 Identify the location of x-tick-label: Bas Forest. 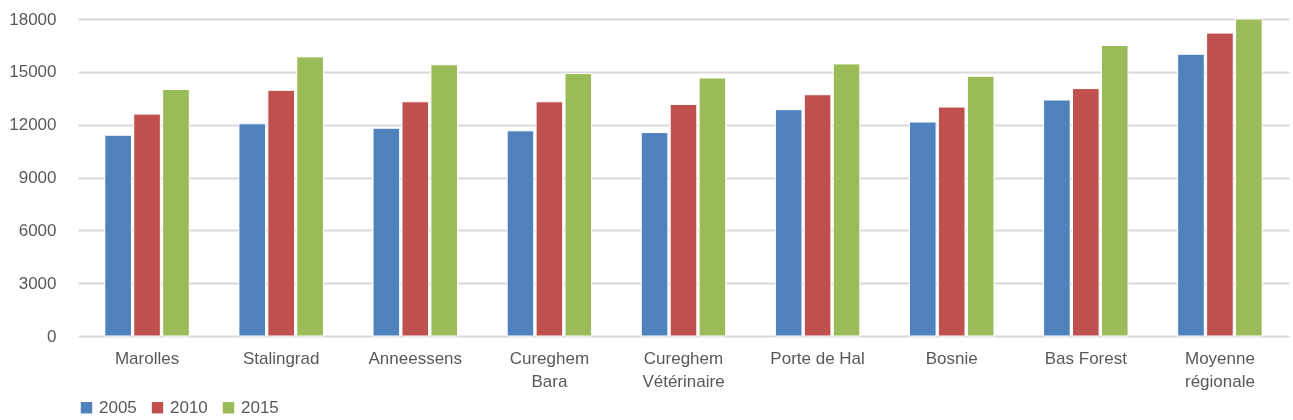
(1086, 358).